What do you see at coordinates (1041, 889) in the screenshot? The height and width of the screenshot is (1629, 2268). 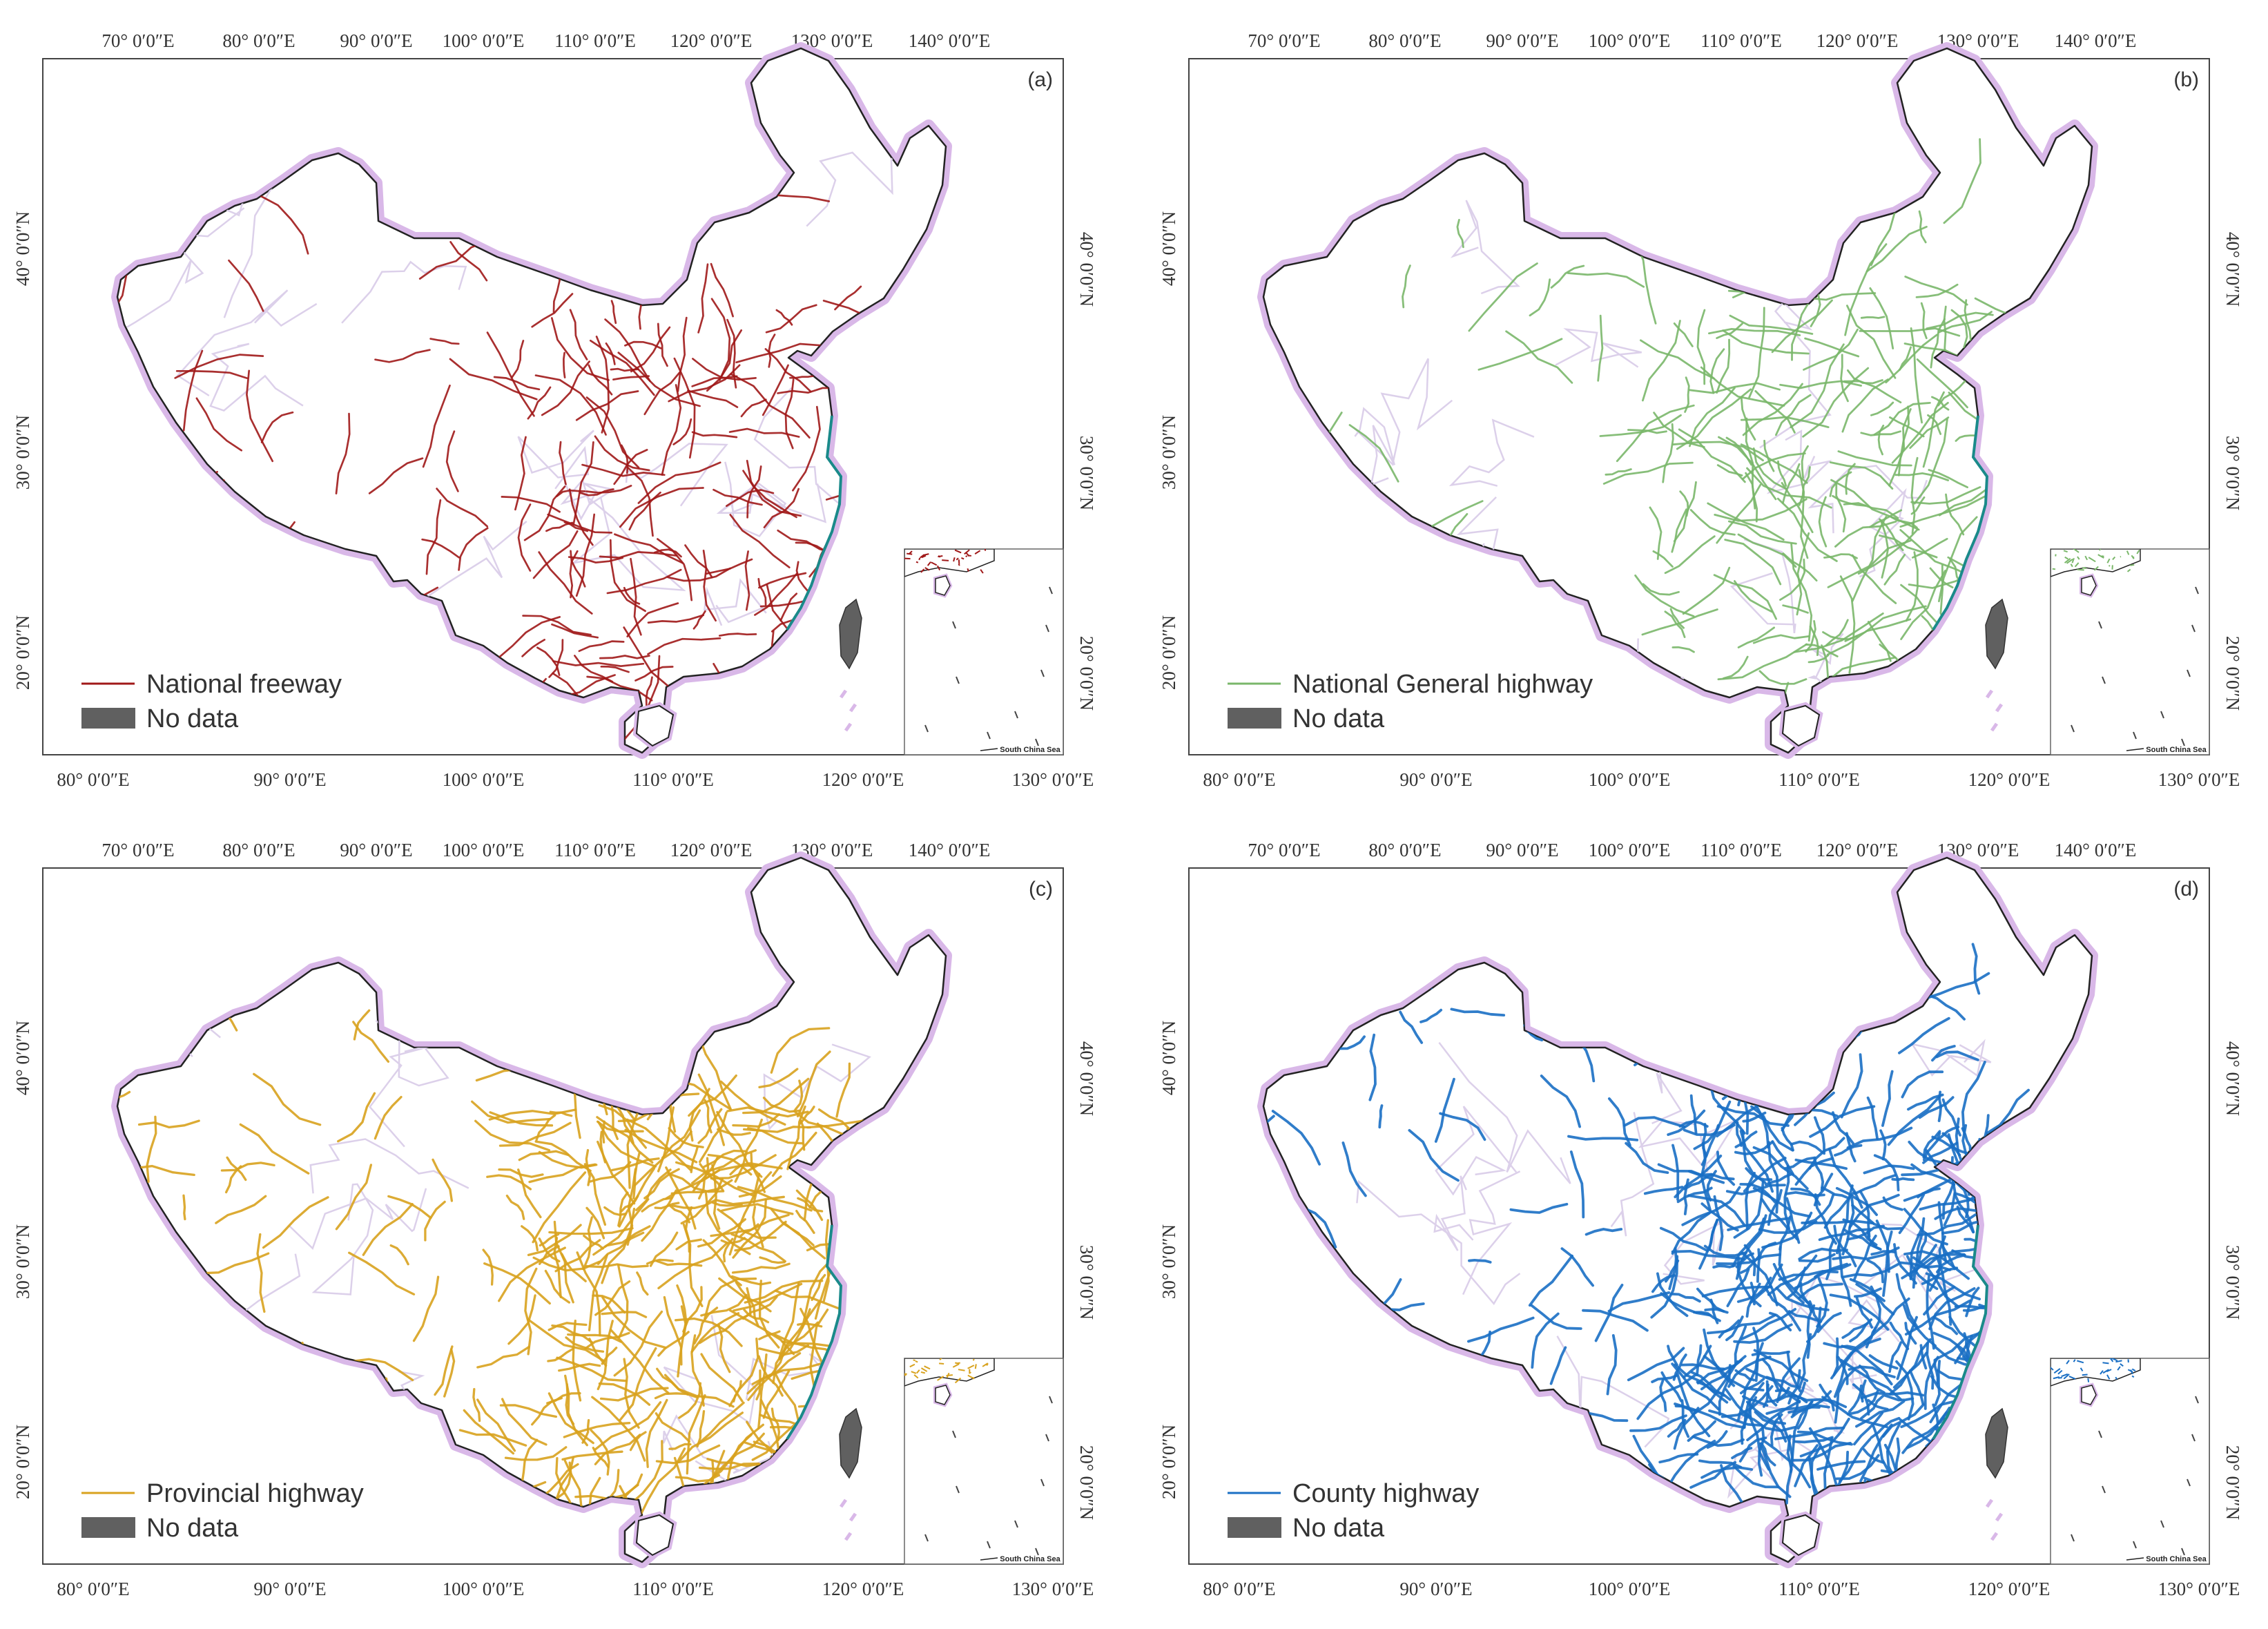 I see `panel-label: (c)` at bounding box center [1041, 889].